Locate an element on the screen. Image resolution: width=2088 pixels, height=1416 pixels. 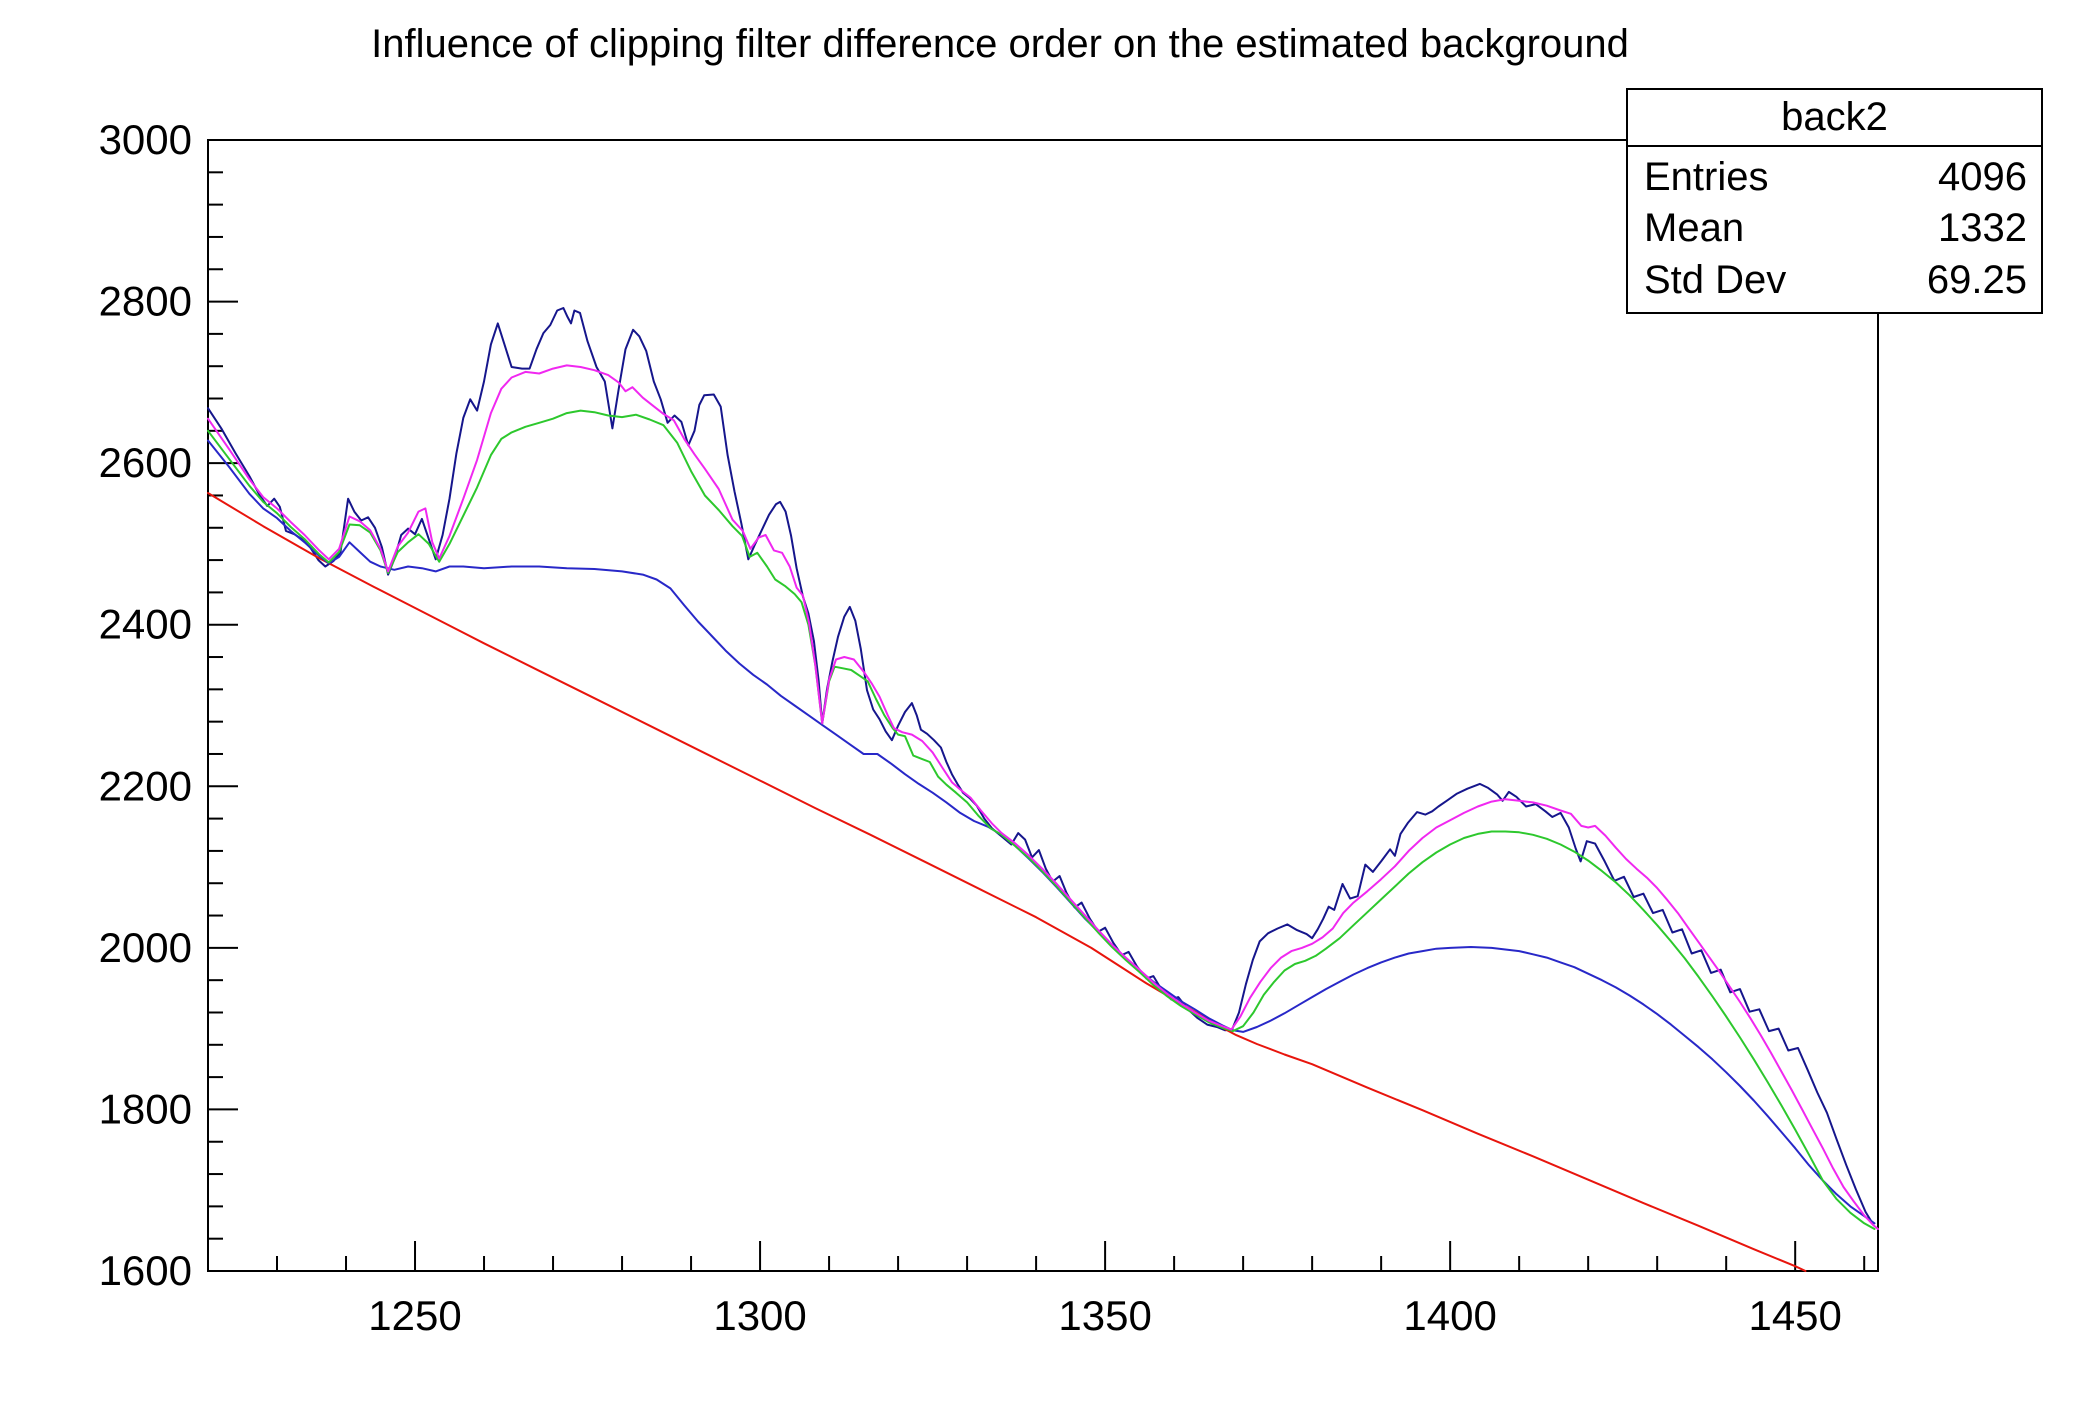
x-axis-tick-label: 1450 is located at coordinates (1794, 1315).